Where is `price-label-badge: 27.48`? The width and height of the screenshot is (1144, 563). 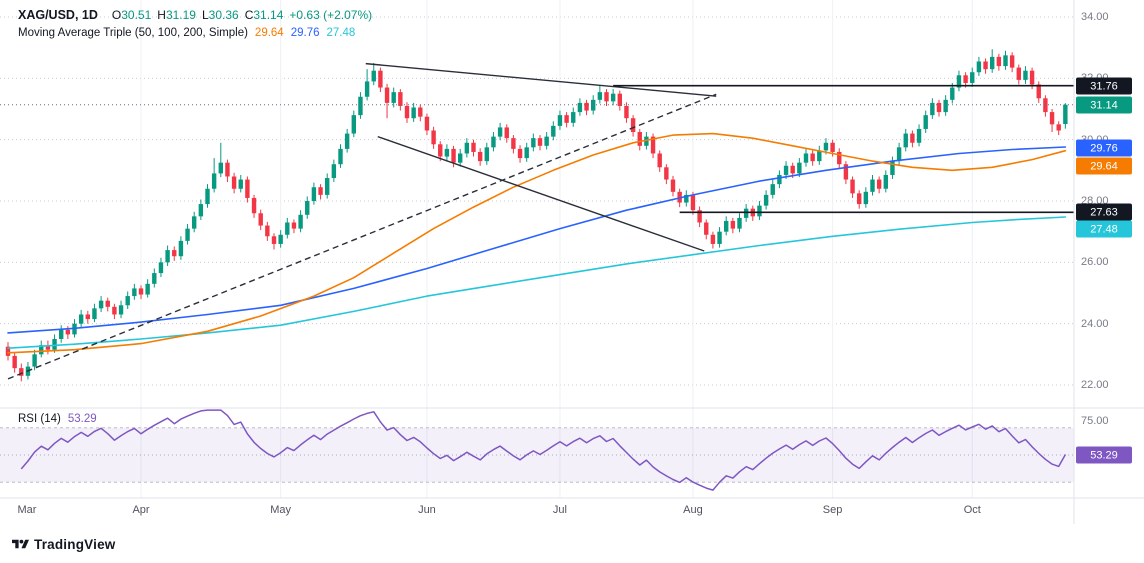
price-label-badge: 27.48 is located at coordinates (1104, 229).